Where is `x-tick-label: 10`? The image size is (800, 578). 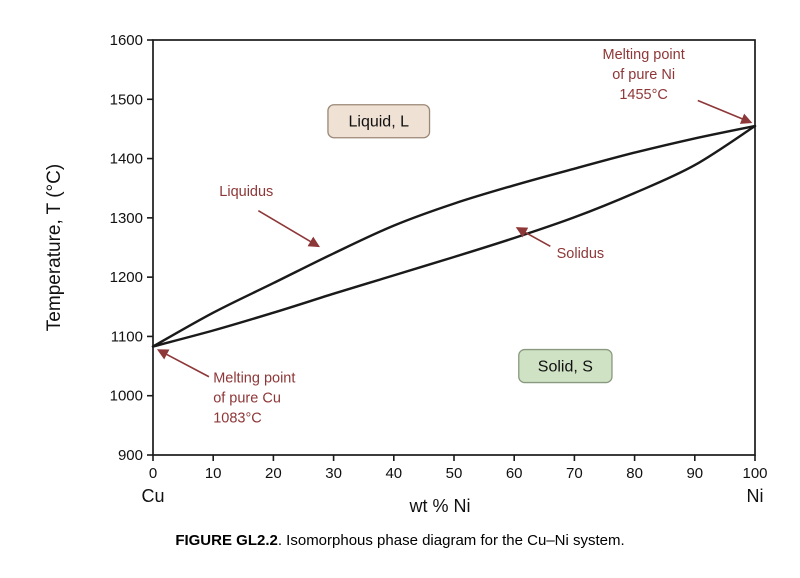
x-tick-label: 10 is located at coordinates (213, 473).